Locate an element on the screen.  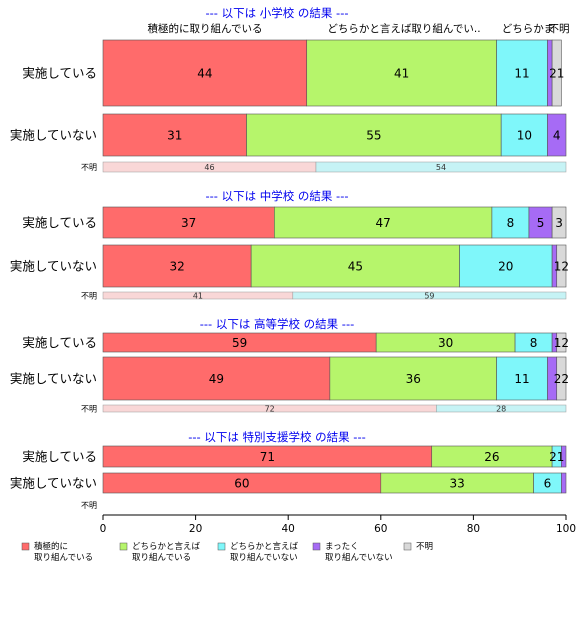
data-label: 22 is located at coordinates (561, 379).